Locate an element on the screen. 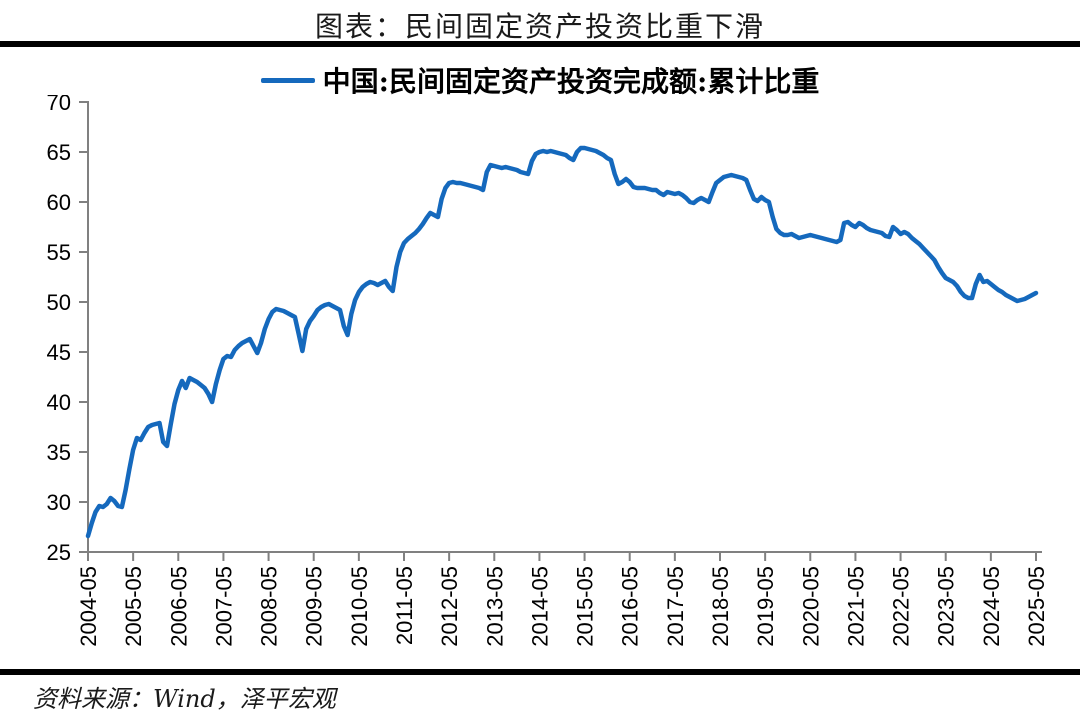 The height and width of the screenshot is (715, 1080). x-tick-label: 2014-05 is located at coordinates (539, 606).